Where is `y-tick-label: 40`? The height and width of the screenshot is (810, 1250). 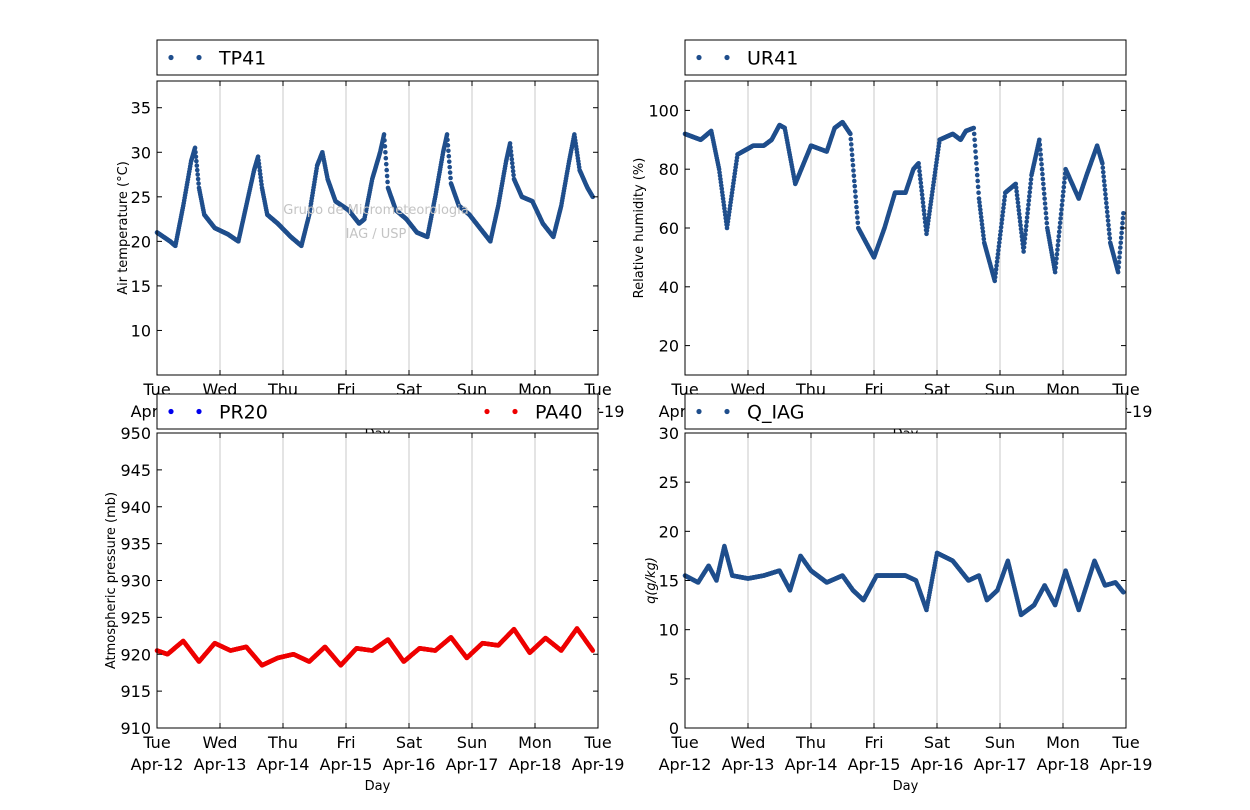 y-tick-label: 40 is located at coordinates (669, 287).